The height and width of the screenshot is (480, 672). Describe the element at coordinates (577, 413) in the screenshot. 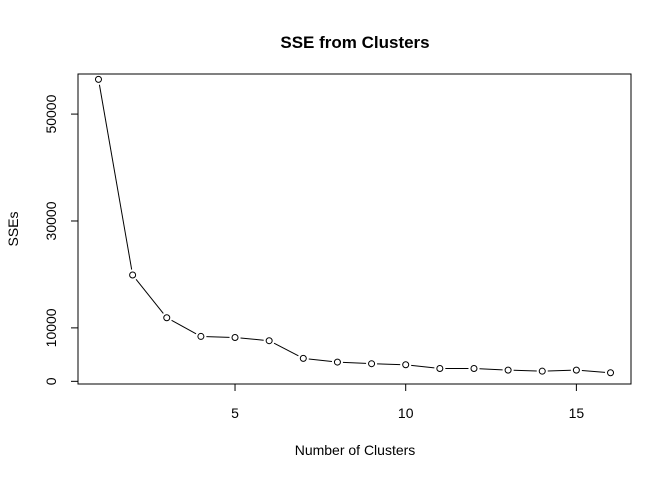

I see `x-tick-label: 15` at that location.